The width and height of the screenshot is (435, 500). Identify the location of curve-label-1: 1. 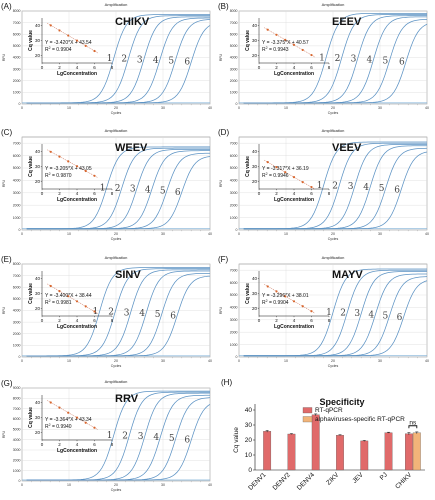
(329, 313).